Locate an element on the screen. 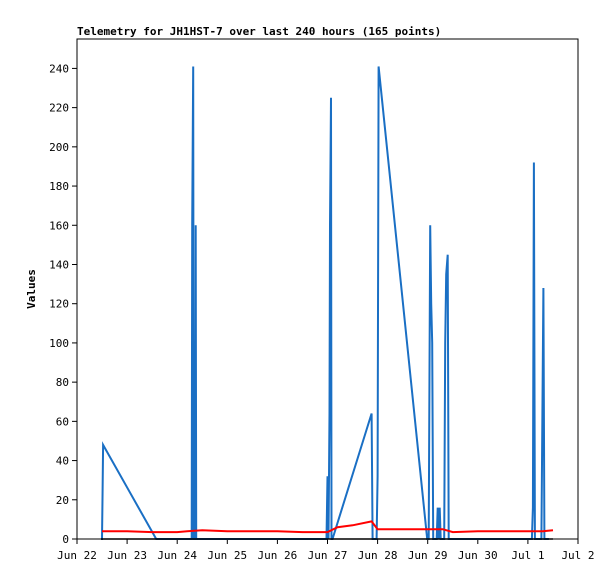 This screenshot has width=615, height=579. x-tick-label: Jun 25 is located at coordinates (227, 555).